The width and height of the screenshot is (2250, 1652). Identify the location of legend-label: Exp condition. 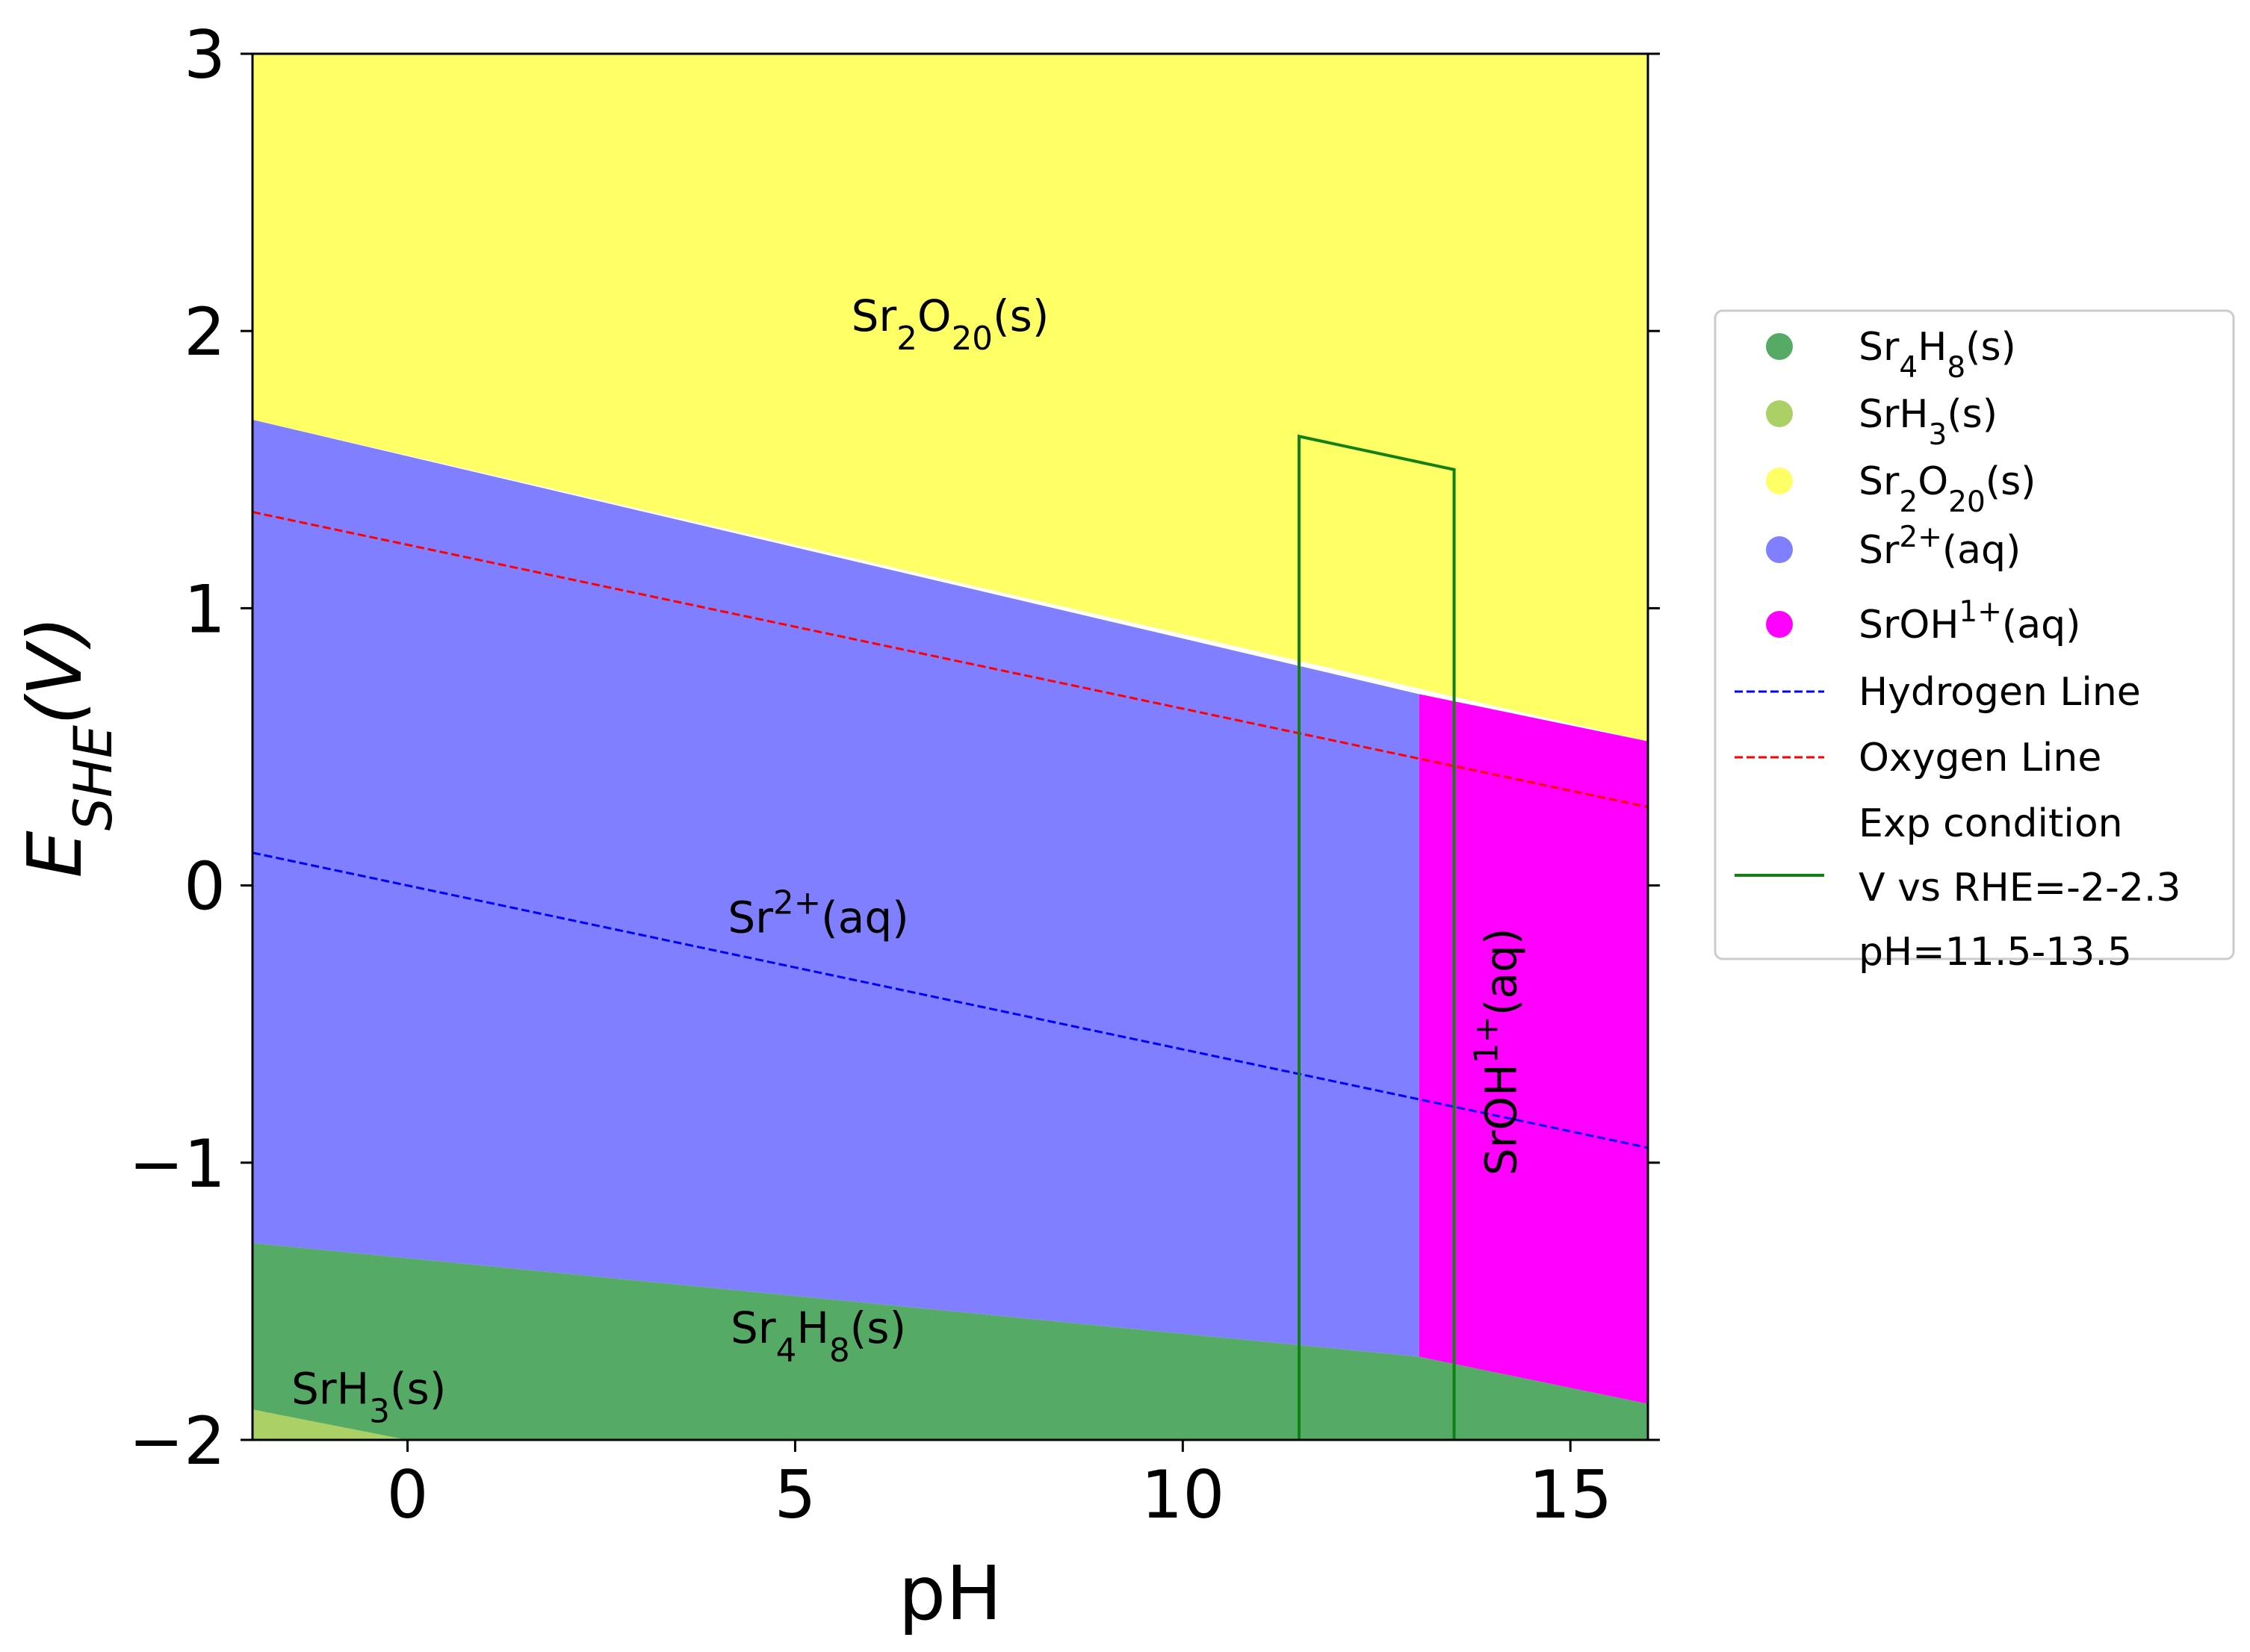
(1991, 823).